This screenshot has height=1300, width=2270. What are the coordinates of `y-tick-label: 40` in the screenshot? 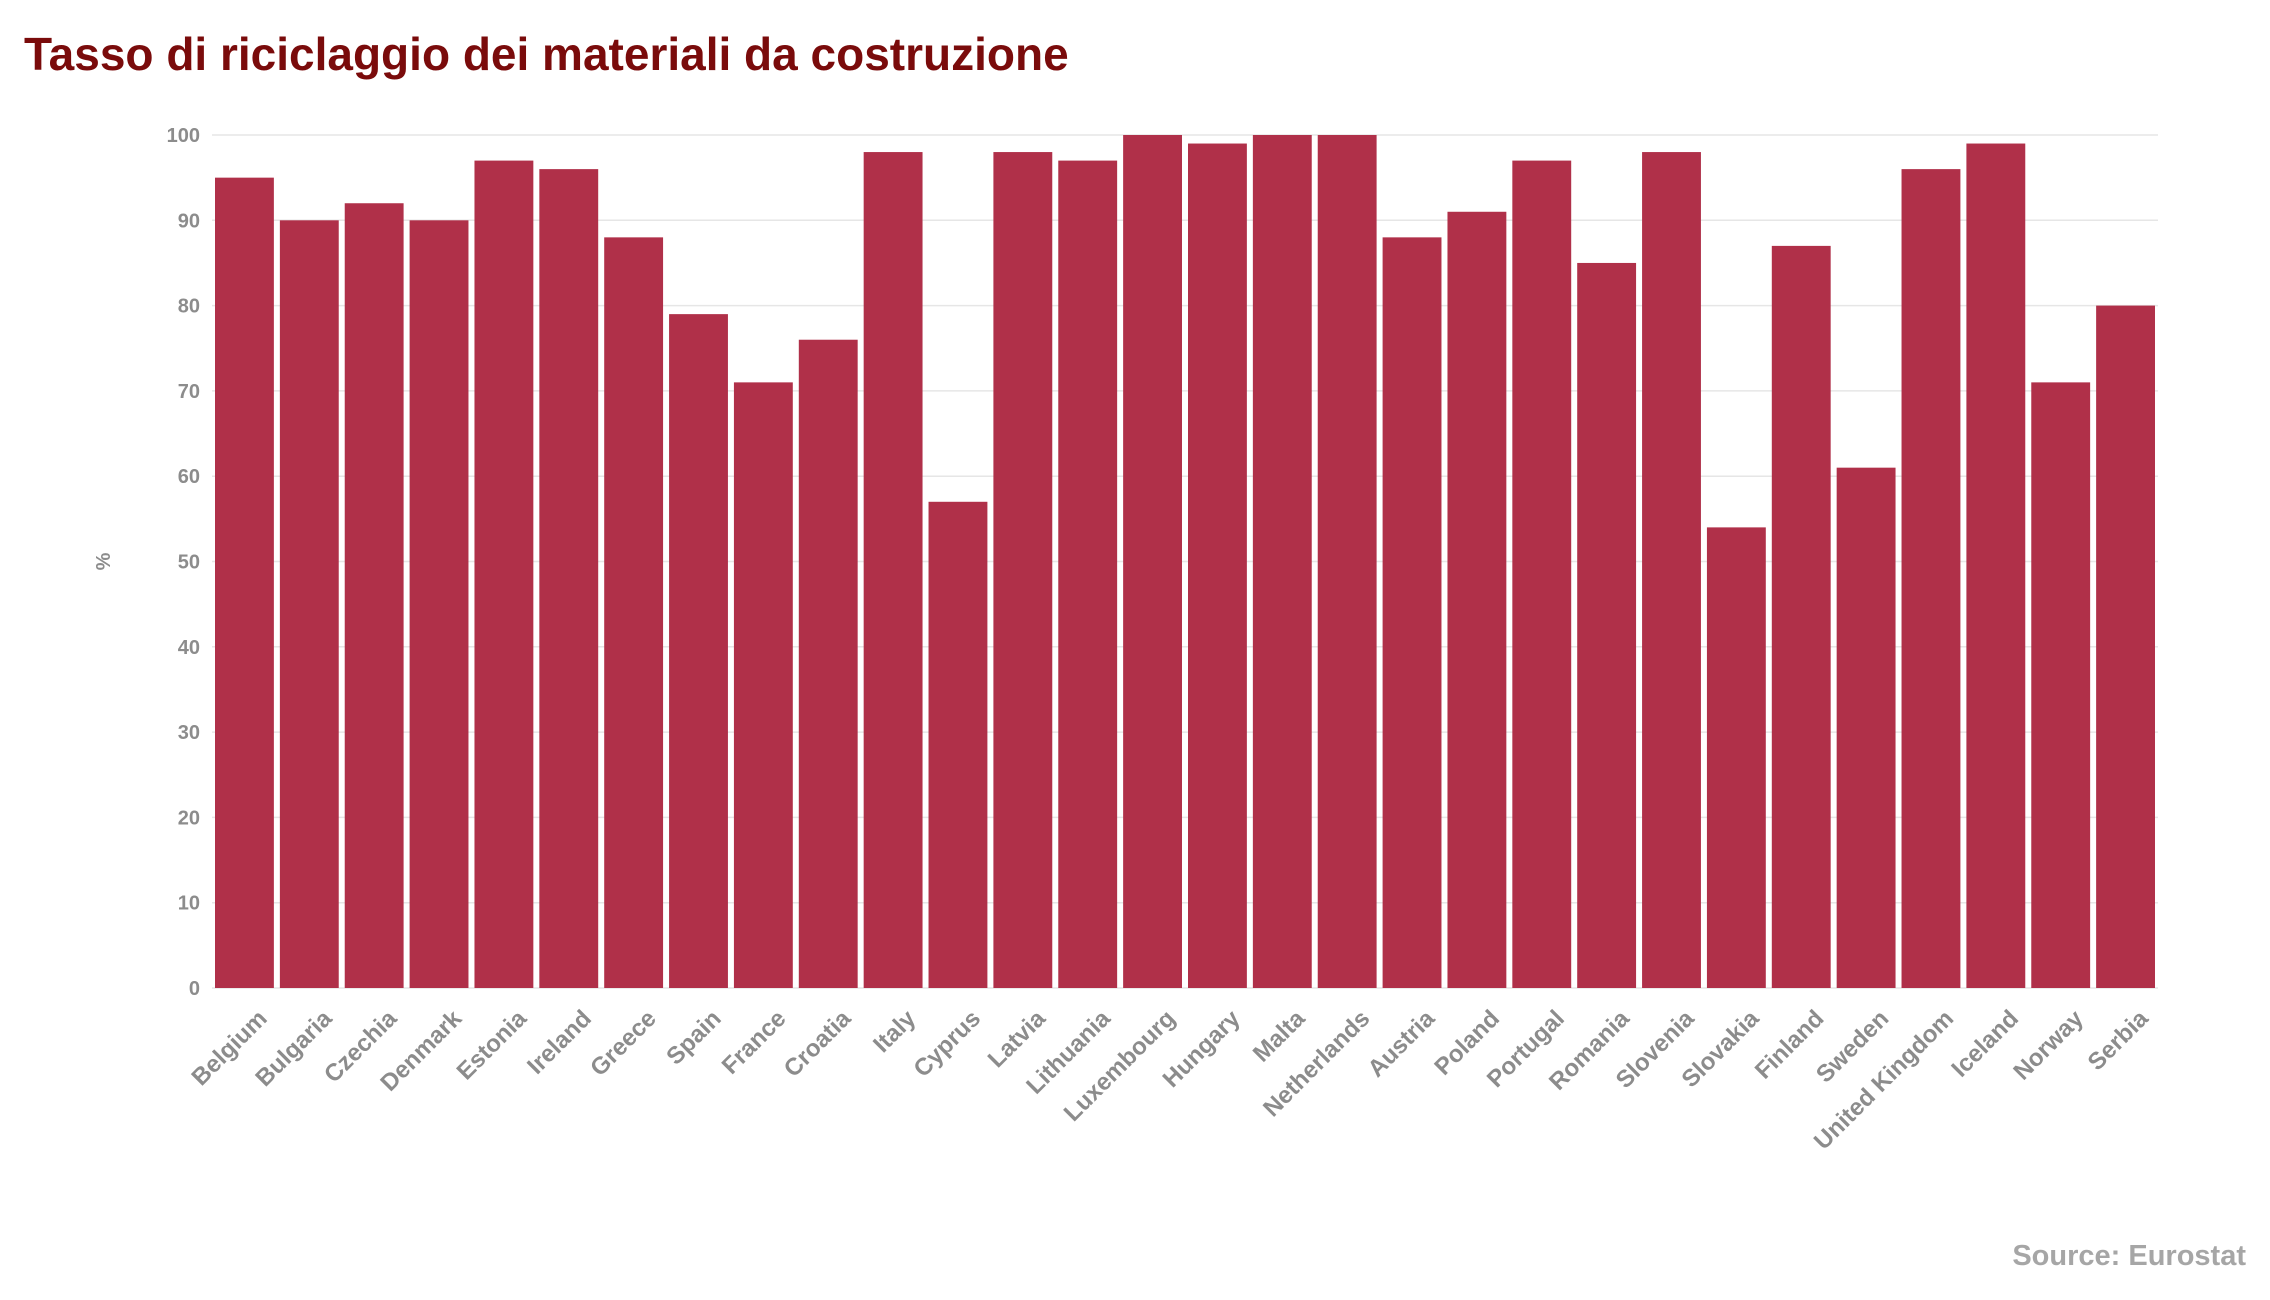 It's located at (189, 648).